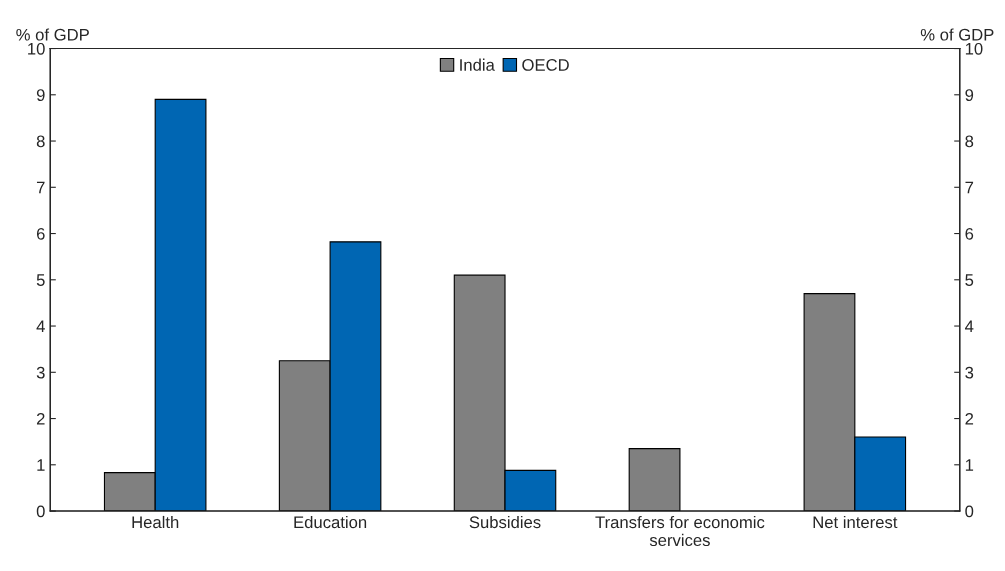  I want to click on y-tick-label: 2, so click(40, 418).